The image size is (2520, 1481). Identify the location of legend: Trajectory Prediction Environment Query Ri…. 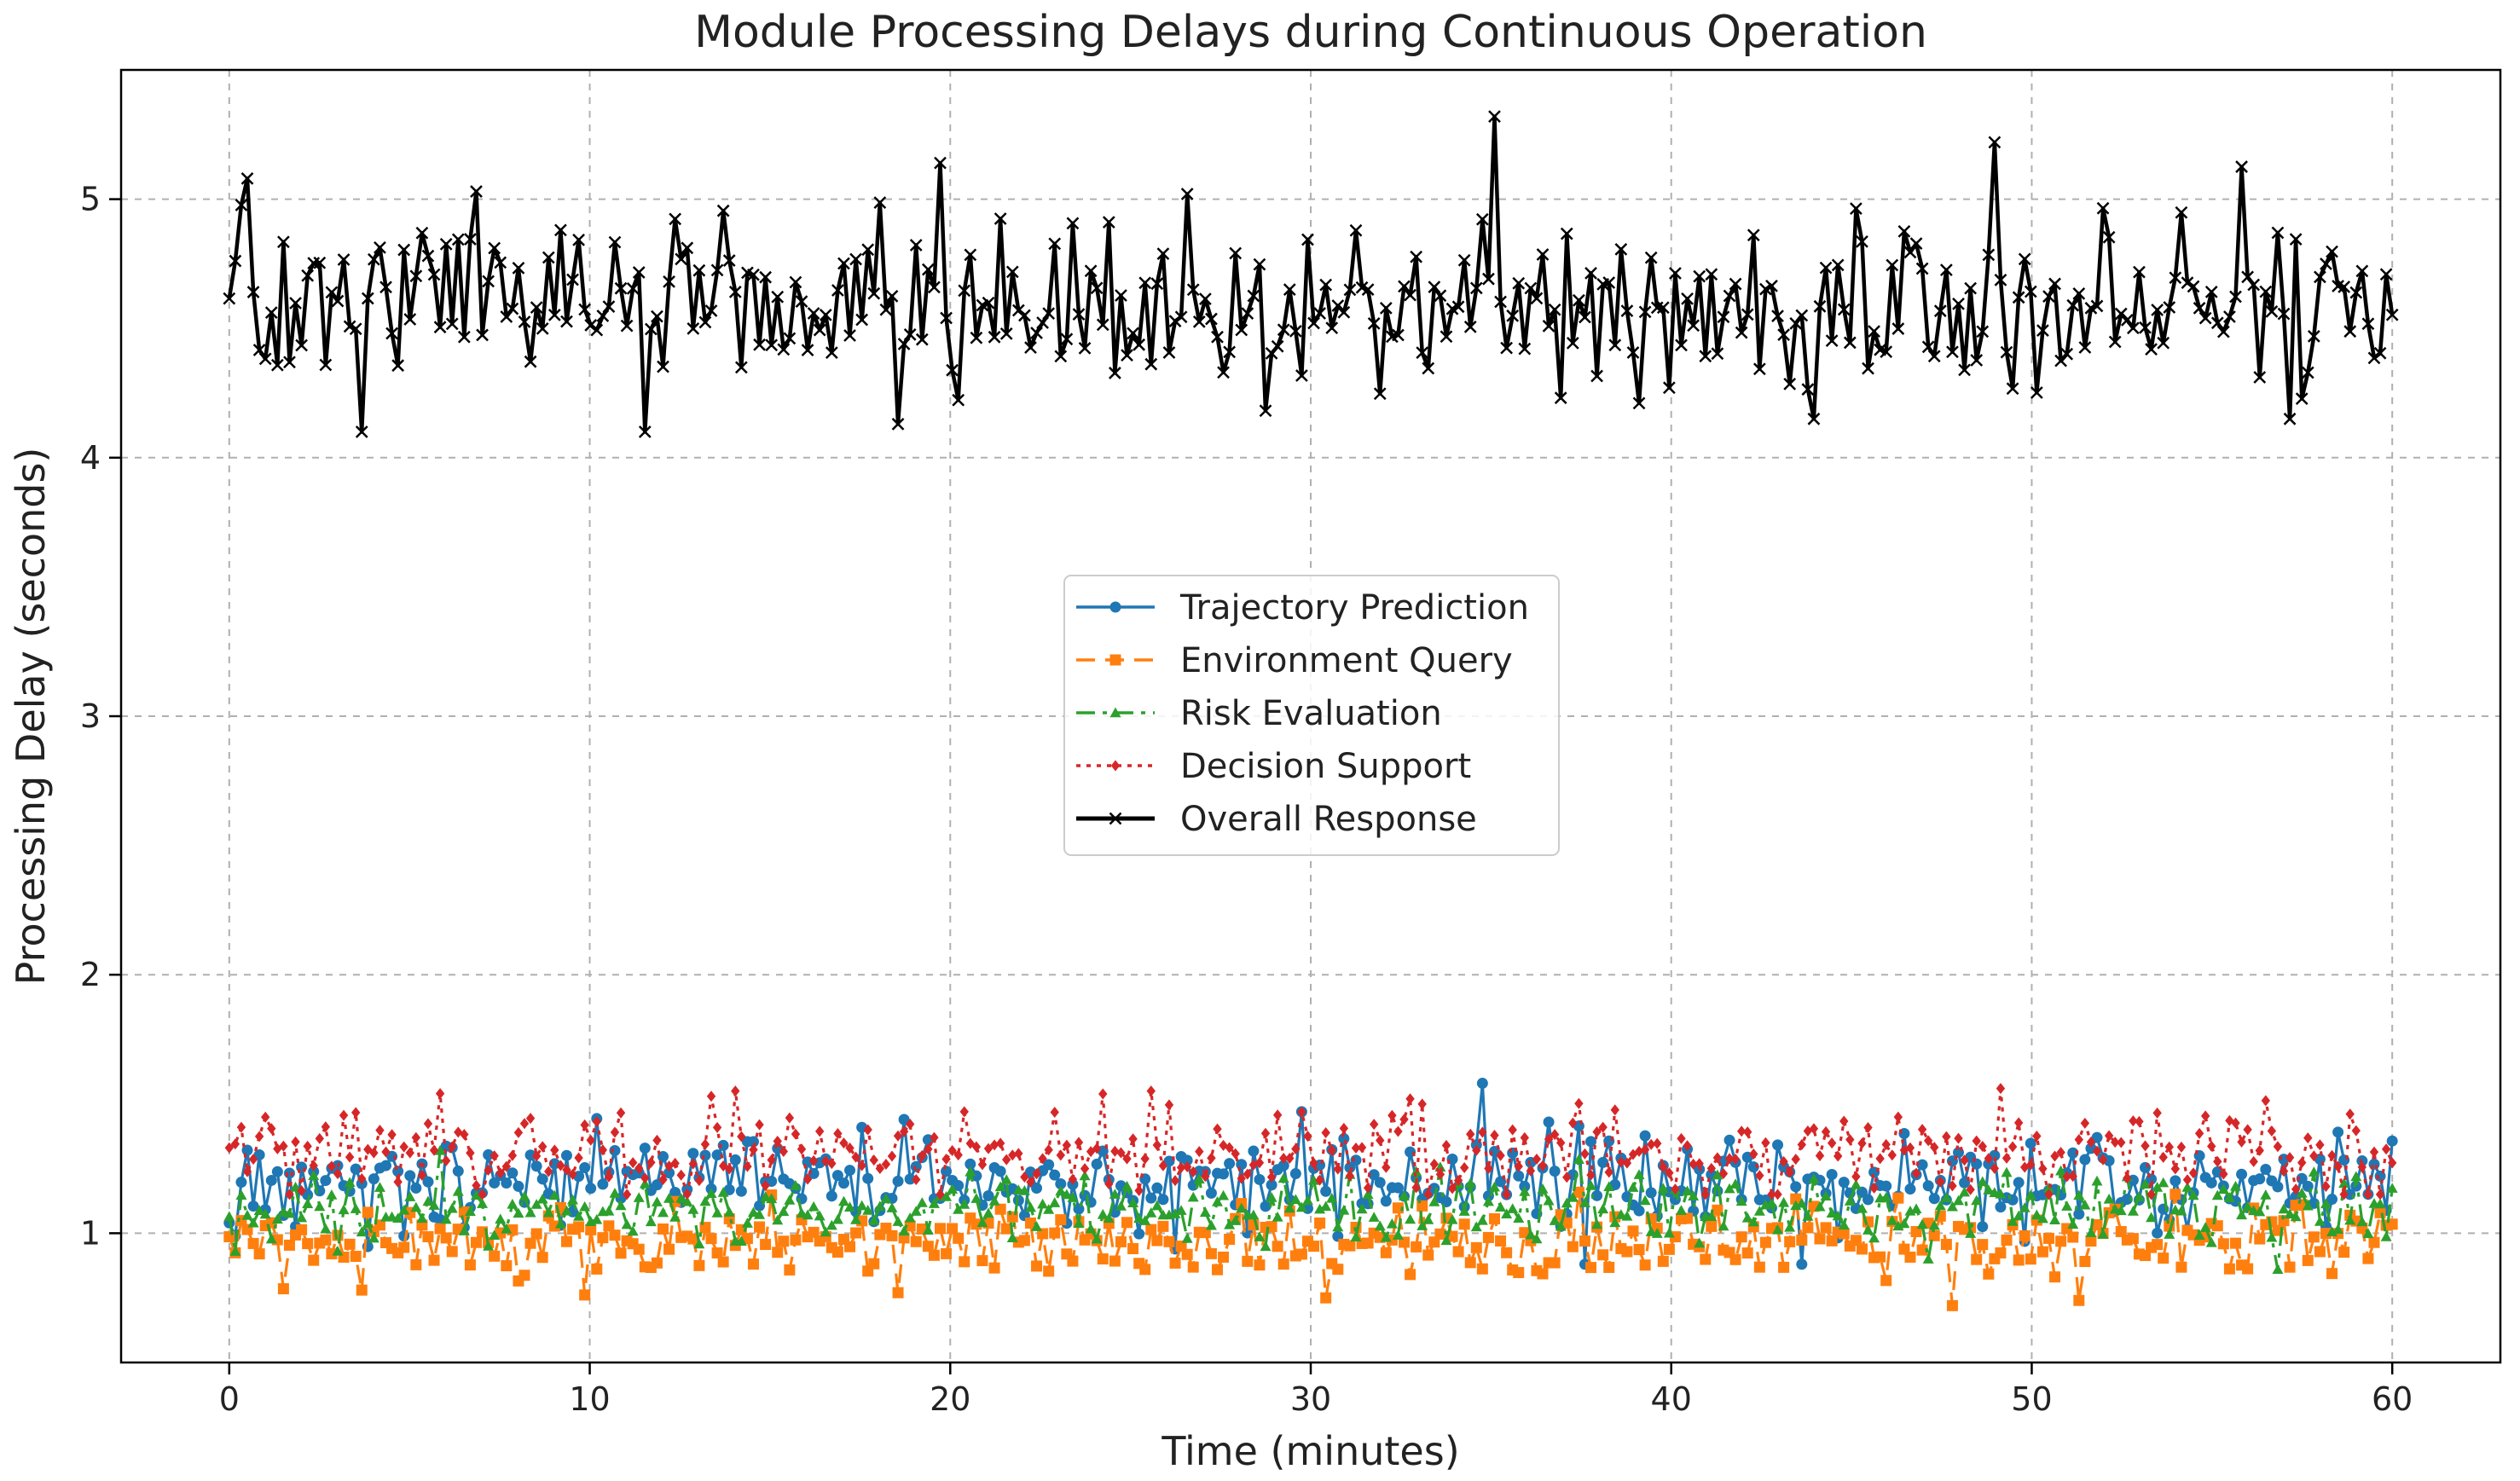
(1311, 715).